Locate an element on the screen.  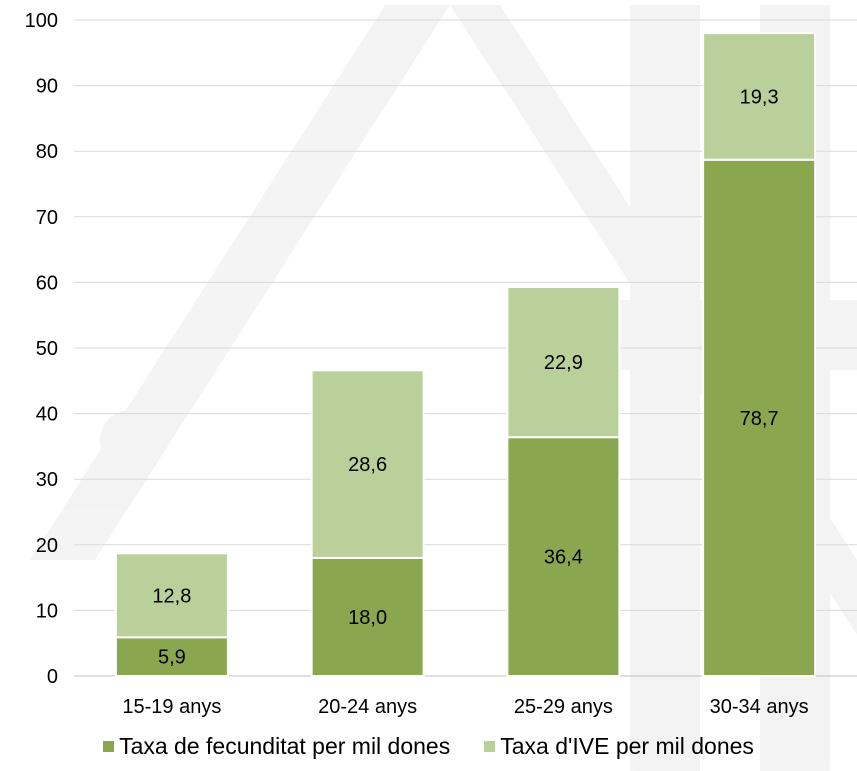
data-label-fertility: 36,4 is located at coordinates (563, 558).